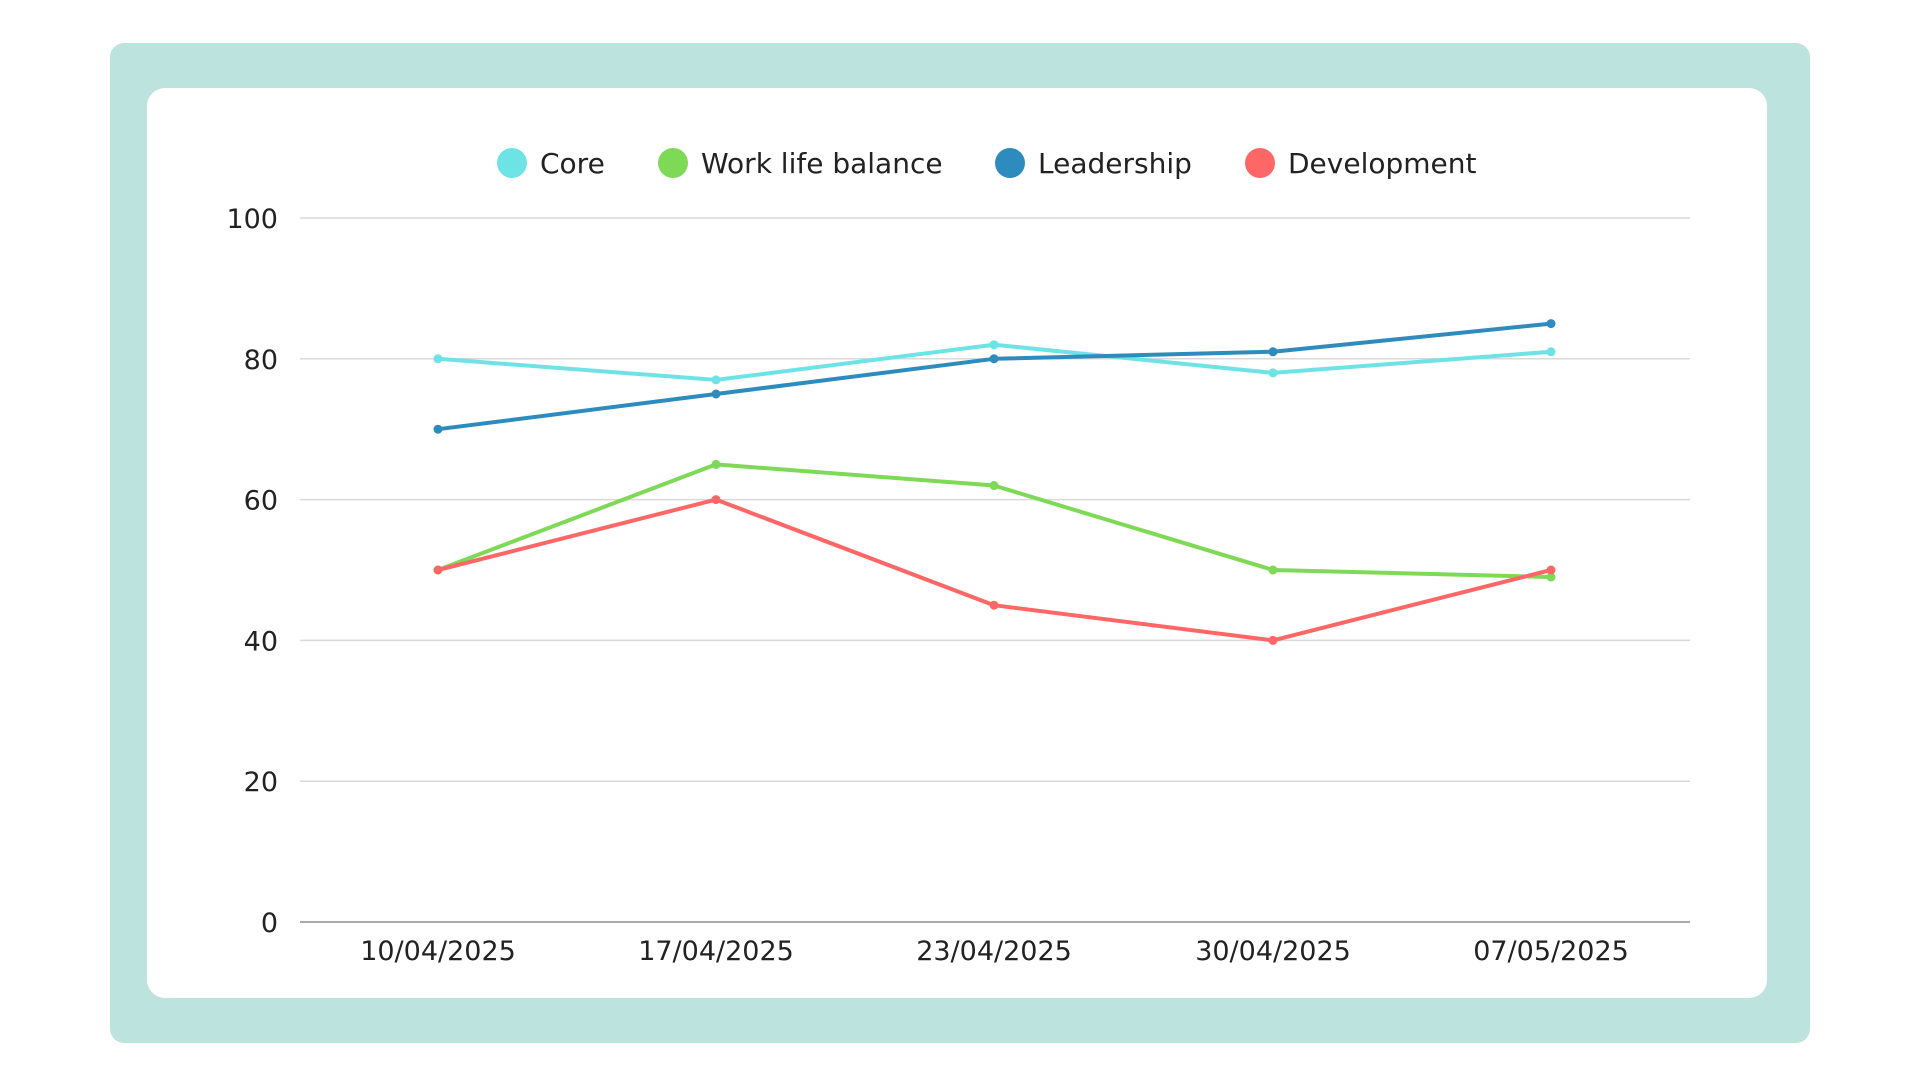 This screenshot has height=1080, width=1920. Describe the element at coordinates (261, 641) in the screenshot. I see `y-tick-label: 40` at that location.